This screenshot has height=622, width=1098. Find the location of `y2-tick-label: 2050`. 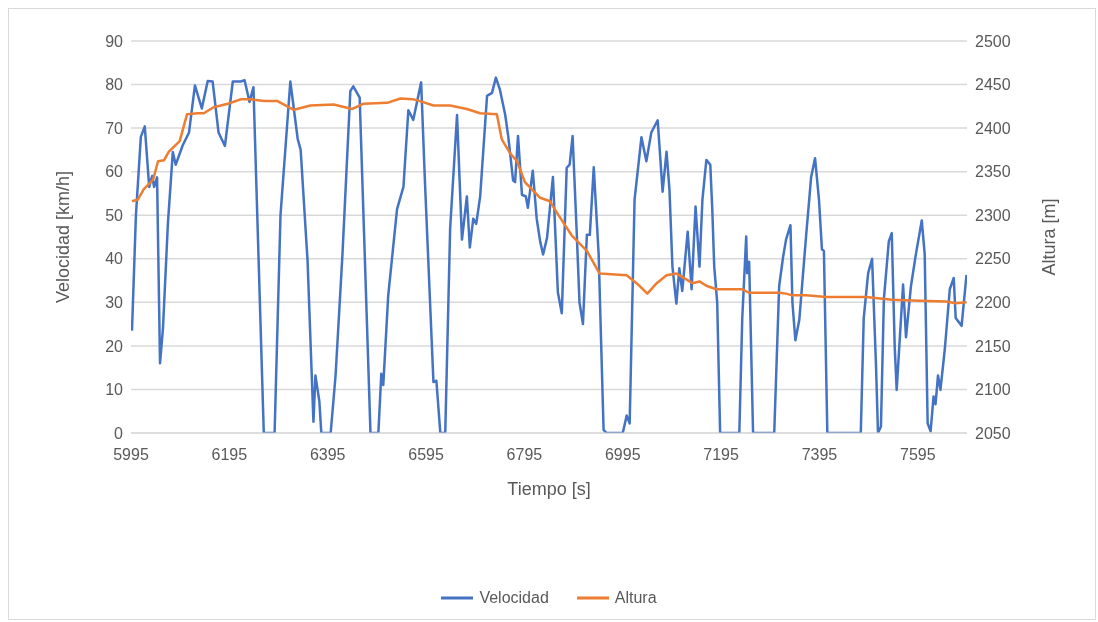

y2-tick-label: 2050 is located at coordinates (993, 433).